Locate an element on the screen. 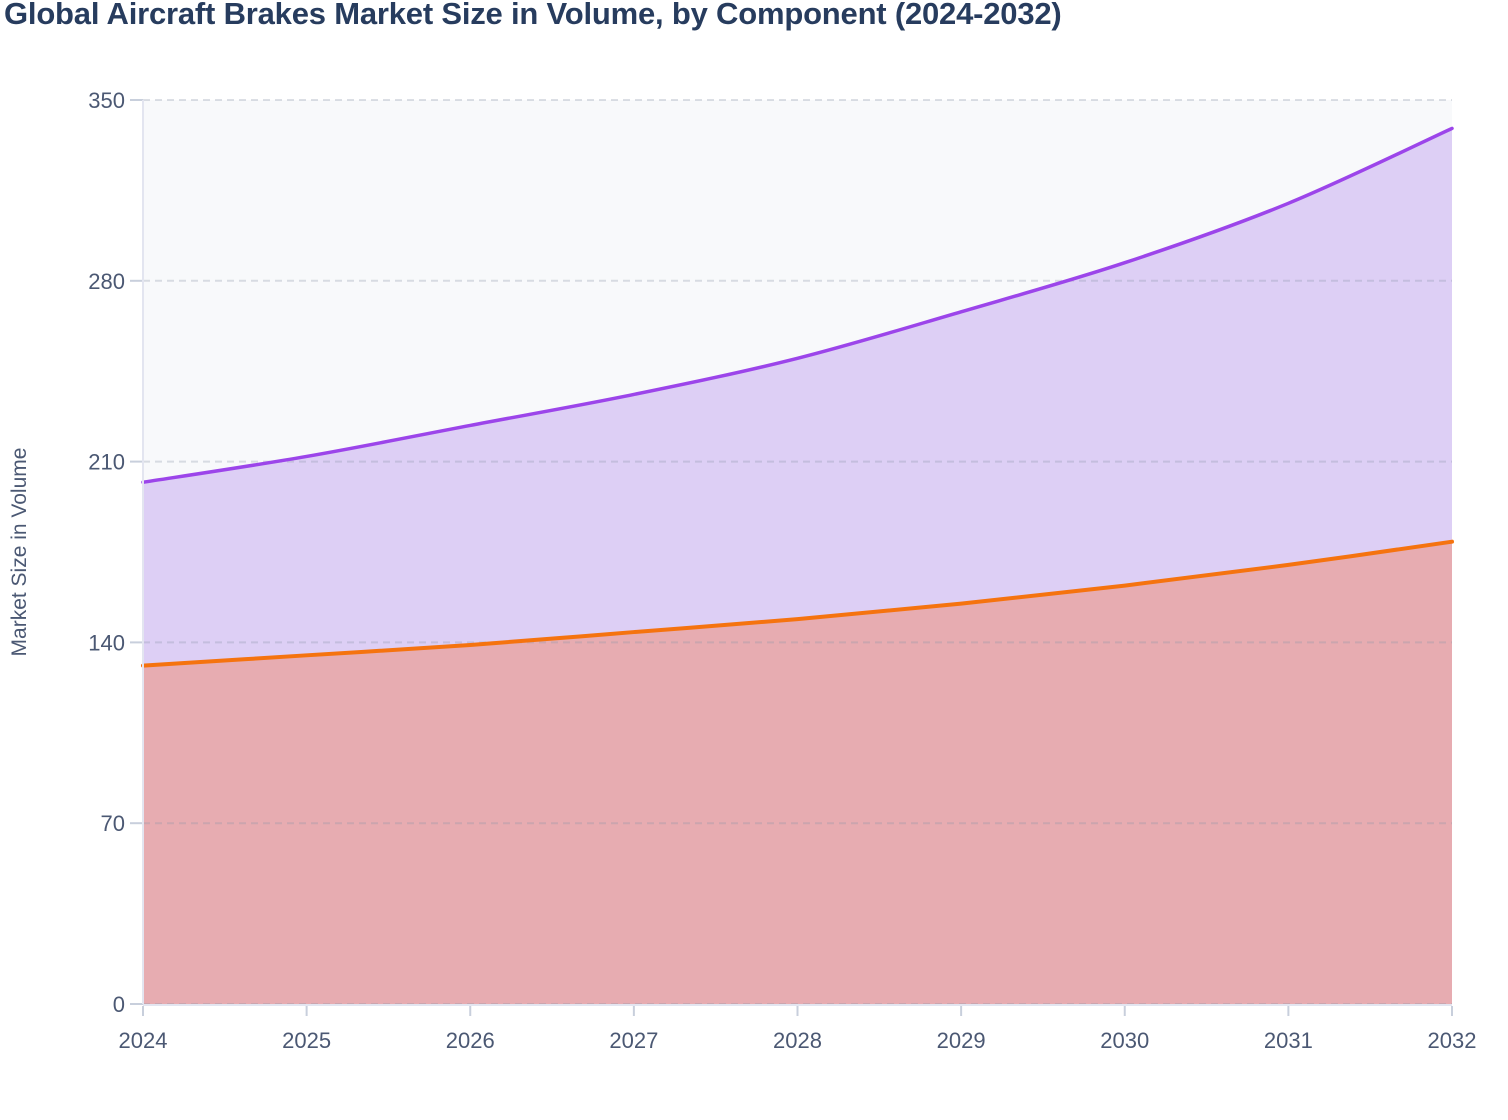 This screenshot has height=1120, width=1508. y-tick-label: 350 is located at coordinates (106, 100).